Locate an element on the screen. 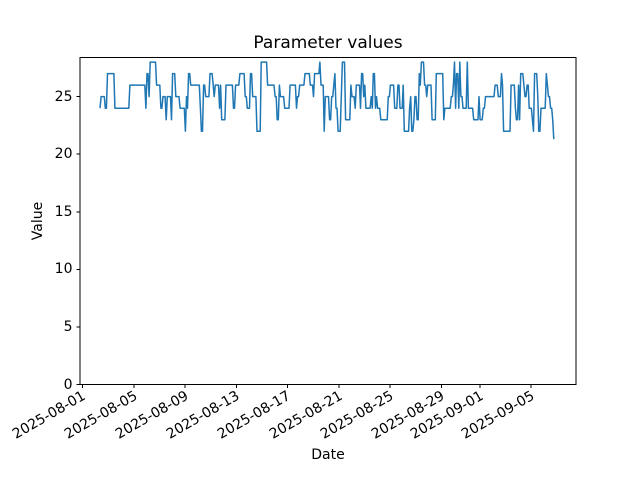 Image resolution: width=640 pixels, height=480 pixels. y-tick-label: 25 is located at coordinates (63, 96).